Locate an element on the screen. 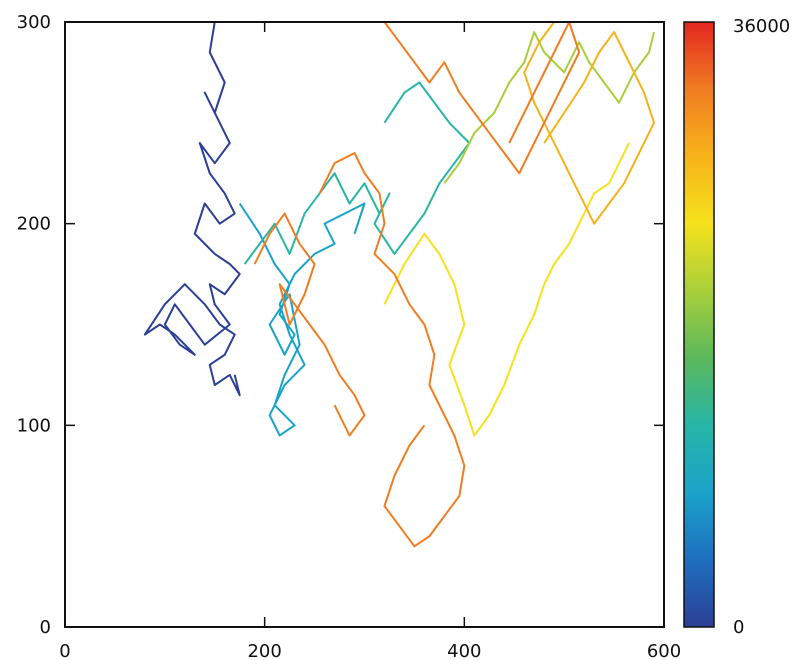 This screenshot has width=802, height=660. y-tick-label-0: 0 is located at coordinates (45, 627).